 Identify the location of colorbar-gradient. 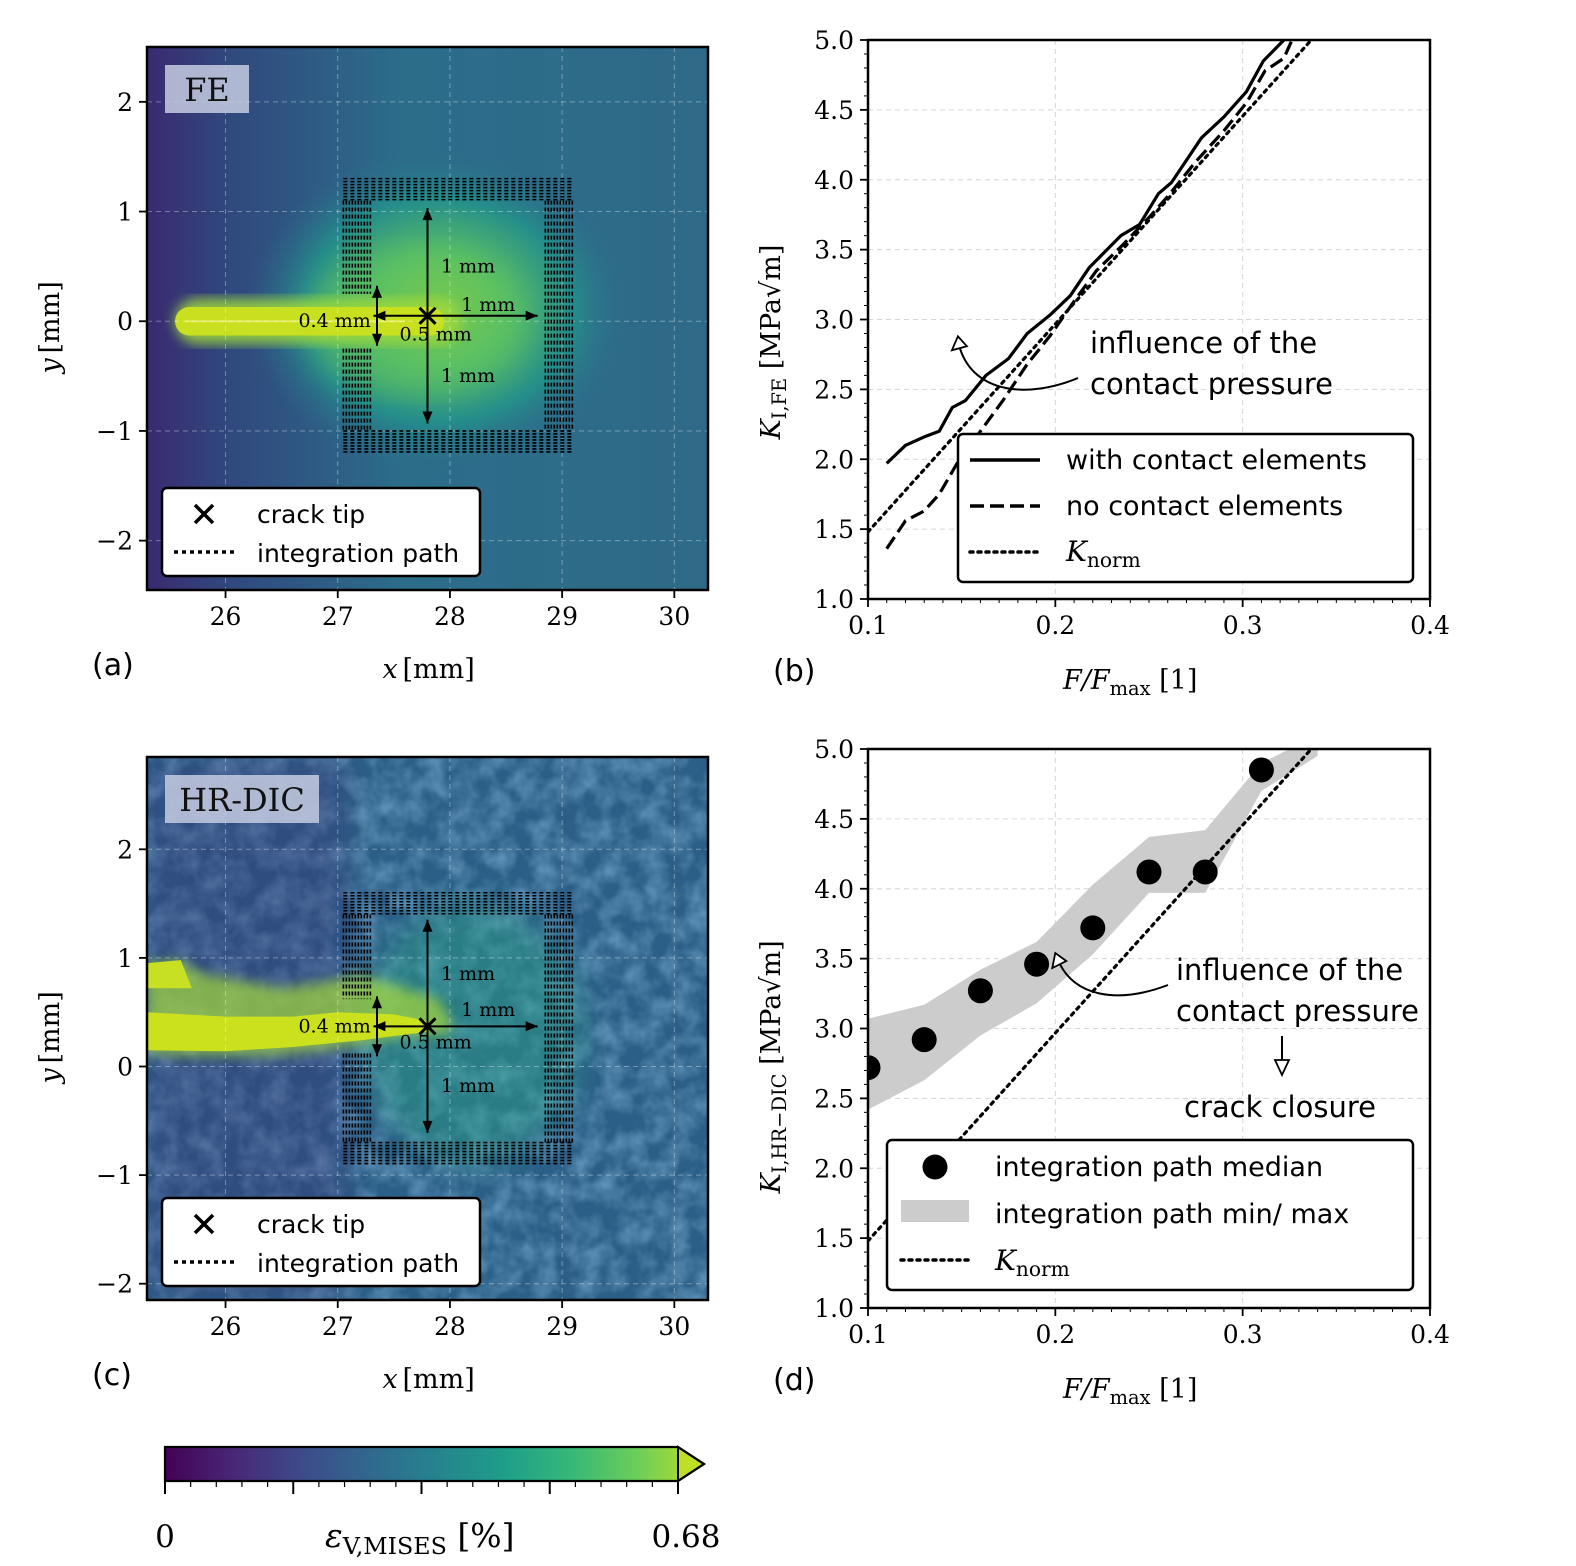
(434, 1464).